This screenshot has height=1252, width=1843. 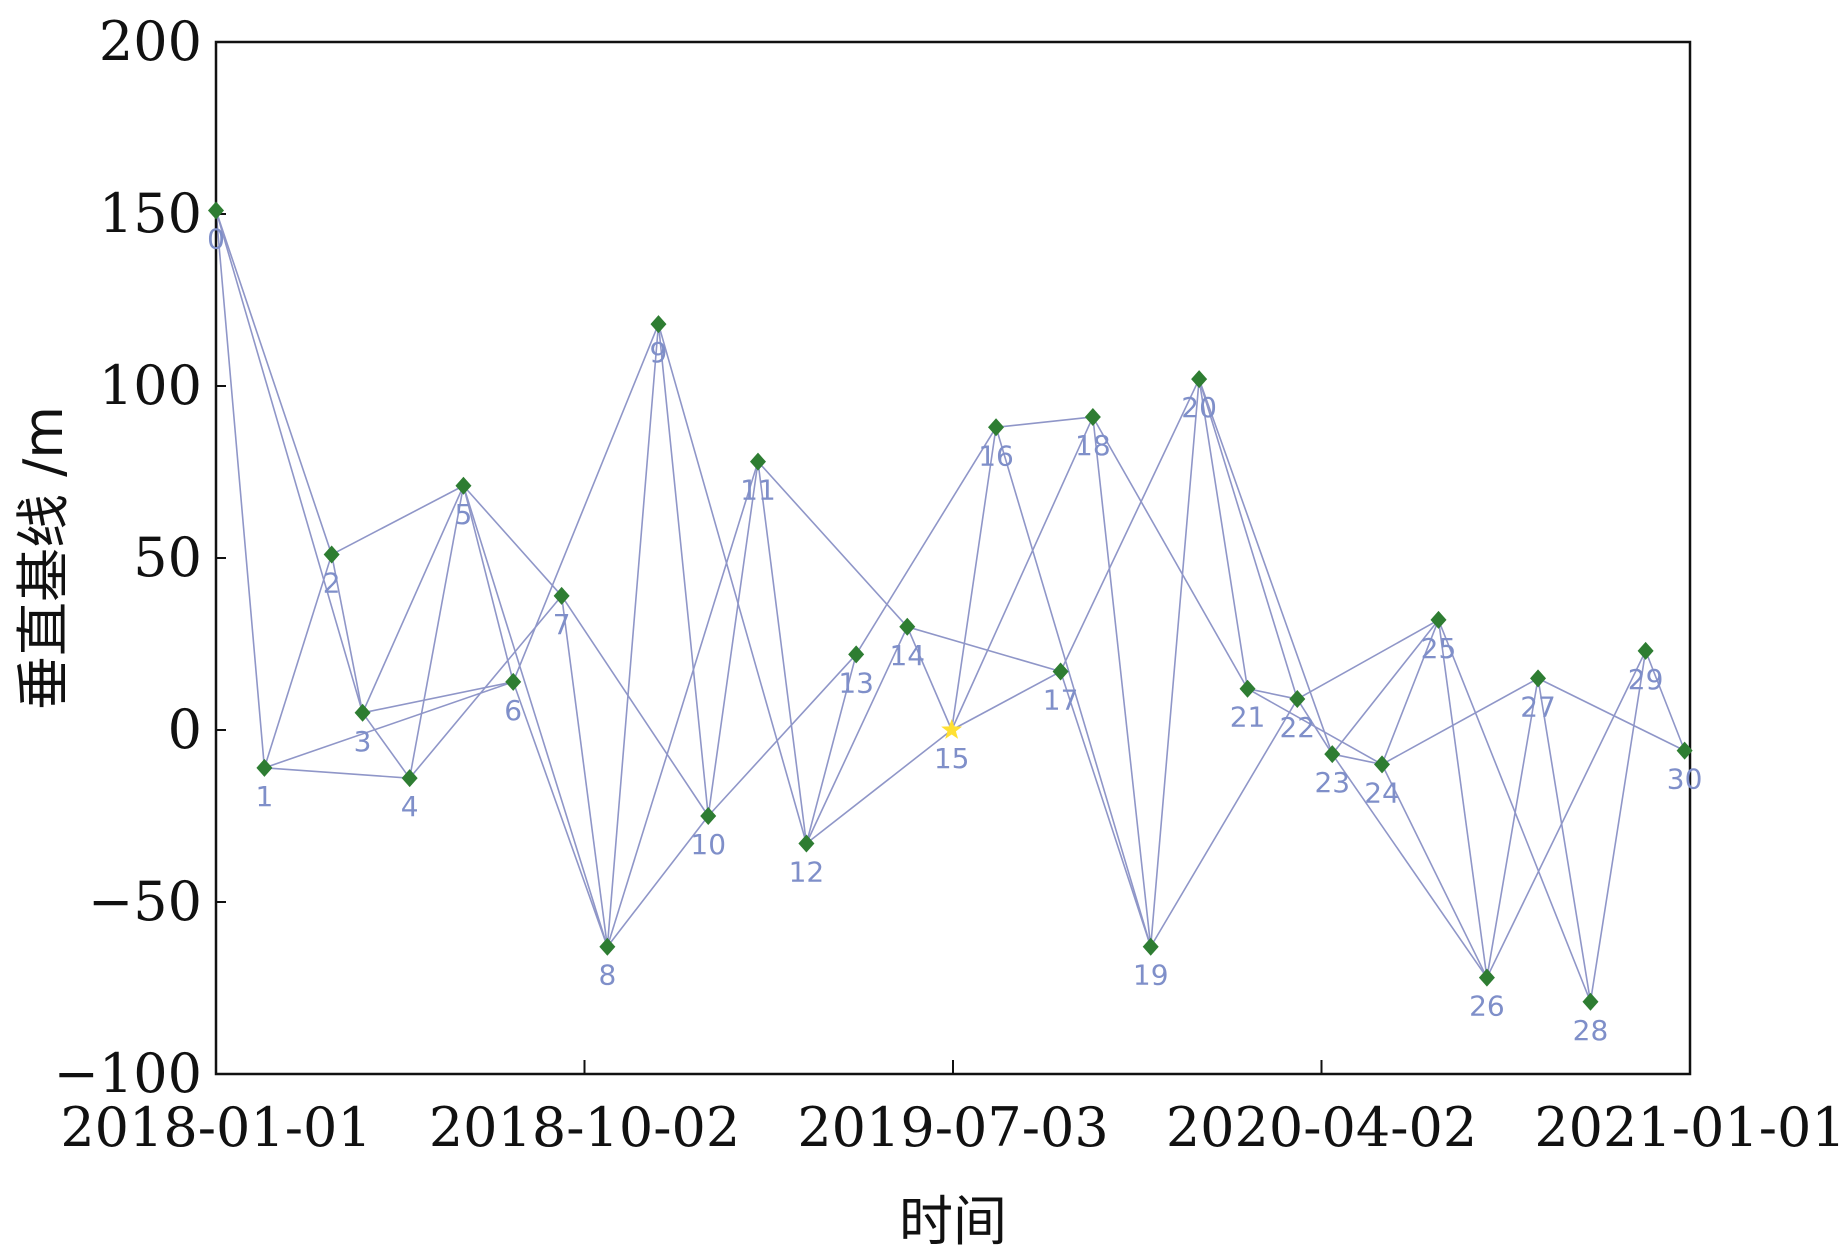 I want to click on point-label: 26, so click(x=1487, y=1006).